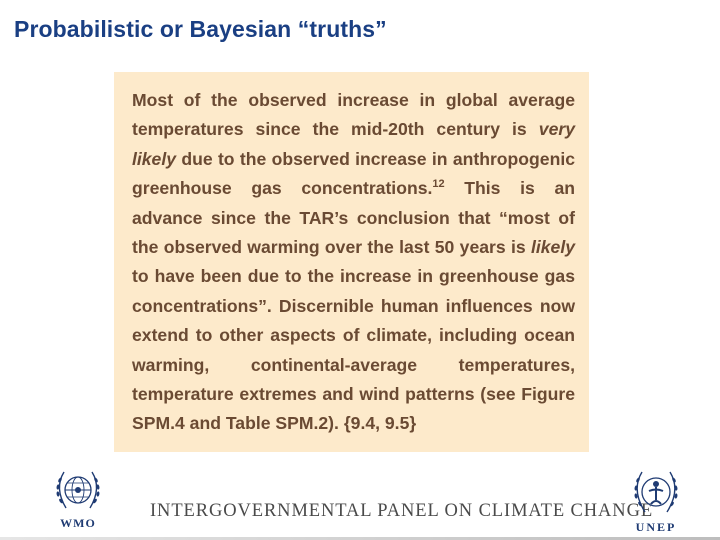  Describe the element at coordinates (78, 523) in the screenshot. I see `wmo-label: WMO` at that location.